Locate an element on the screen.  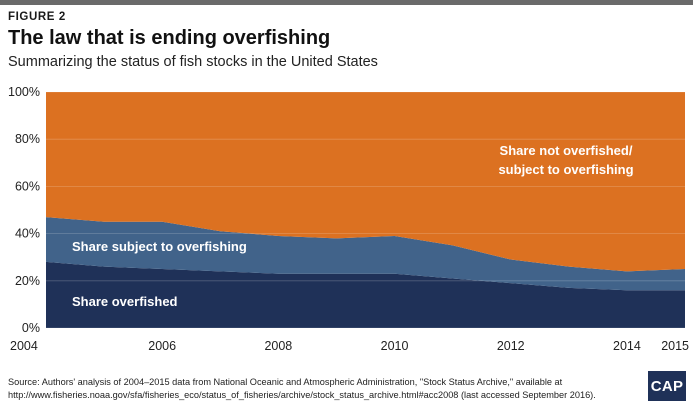
x-tick-label: 2008 is located at coordinates (278, 346).